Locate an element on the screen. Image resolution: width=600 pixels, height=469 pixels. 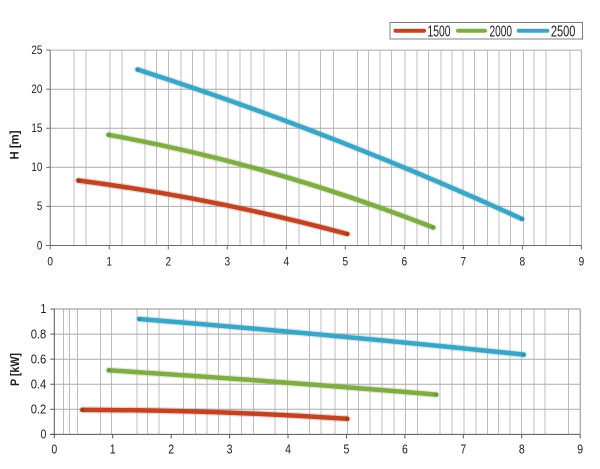
svg-text: 0.6 is located at coordinates (39, 358).